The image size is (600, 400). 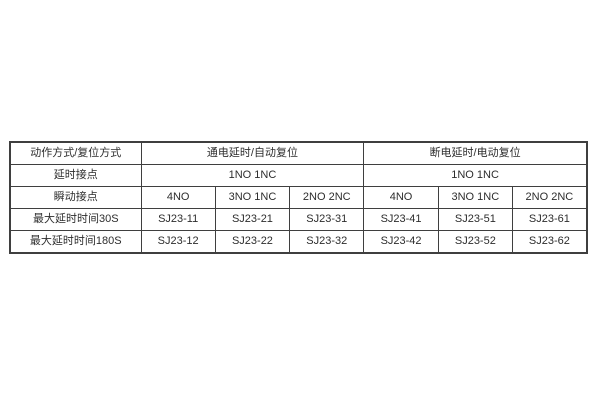 What do you see at coordinates (475, 219) in the screenshot?
I see `model-cell: SJ23-51` at bounding box center [475, 219].